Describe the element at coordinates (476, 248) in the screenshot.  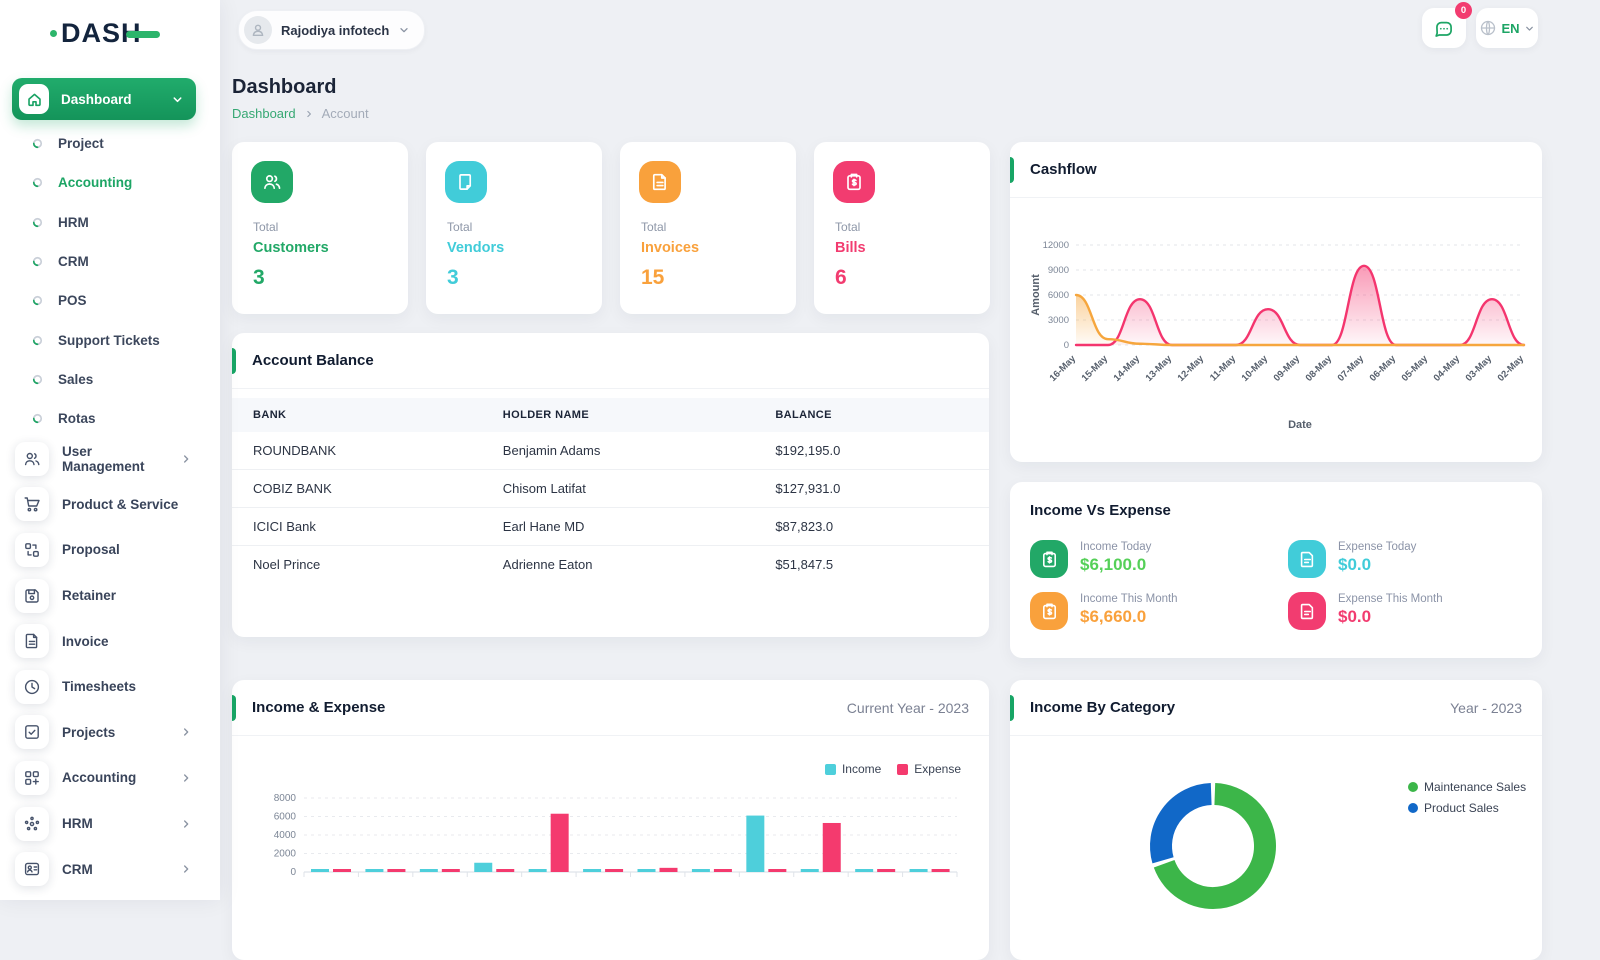
I see `stat-name: Vendors` at that location.